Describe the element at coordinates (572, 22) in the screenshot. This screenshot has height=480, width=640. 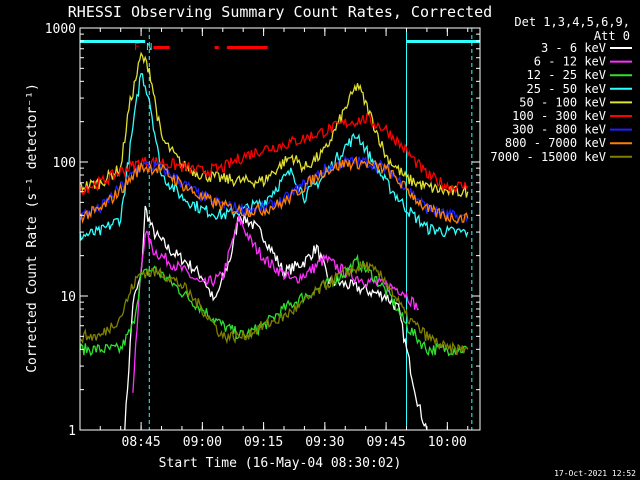
I see `legend-header-1: Det 1,3,4,5,6,9,` at that location.